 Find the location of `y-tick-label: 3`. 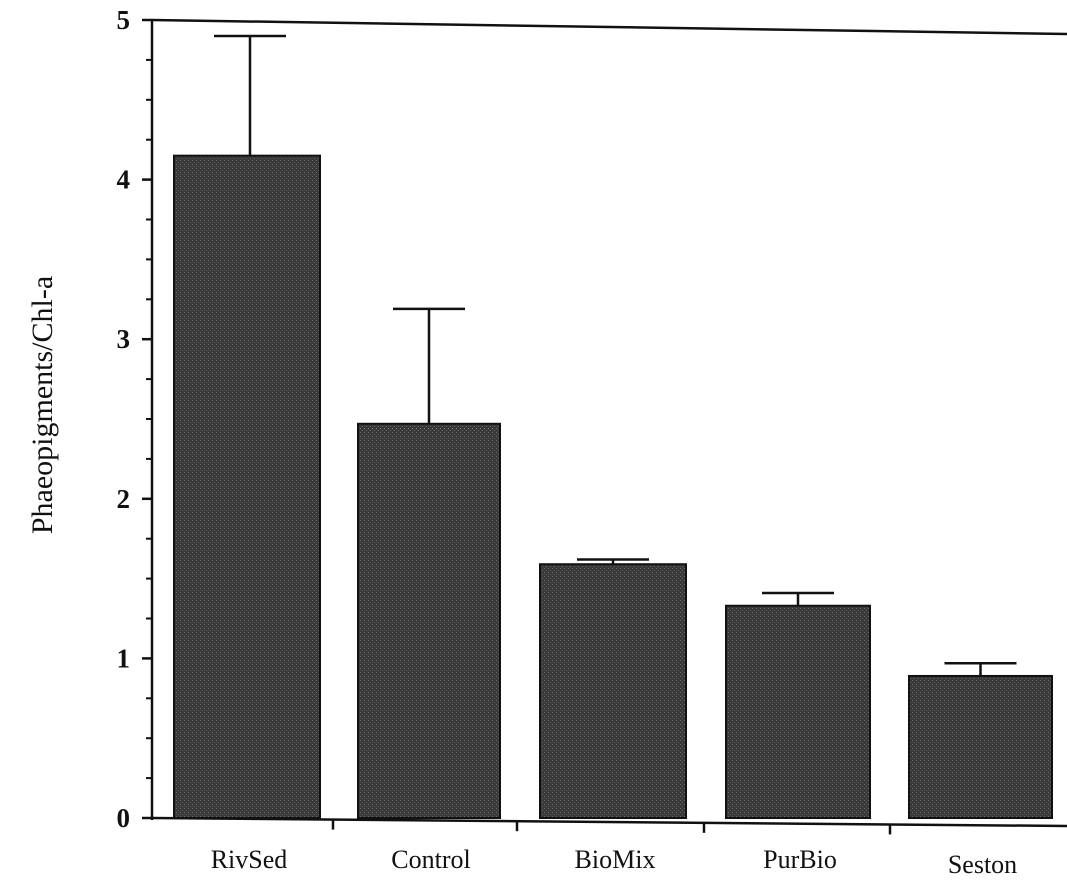

y-tick-label: 3 is located at coordinates (124, 339).